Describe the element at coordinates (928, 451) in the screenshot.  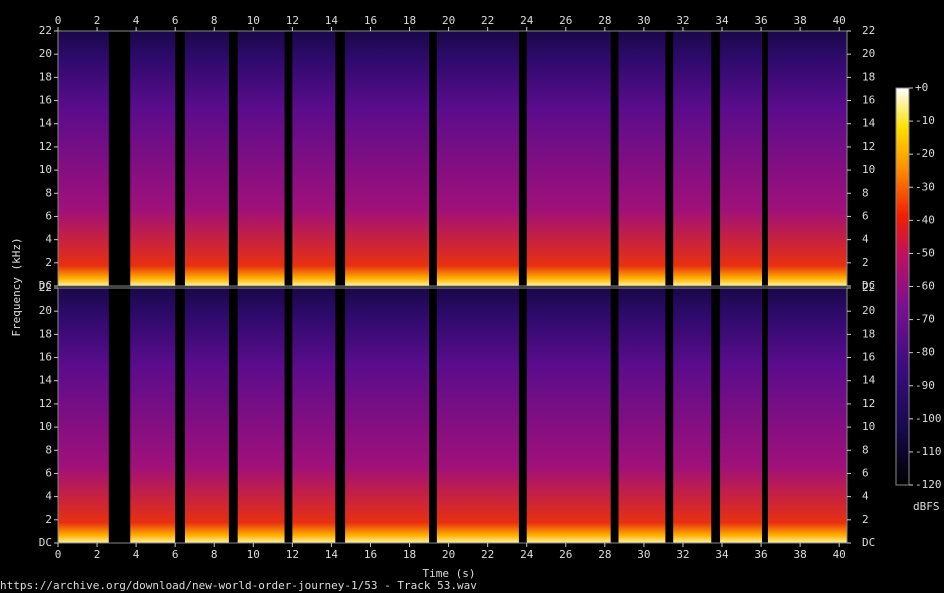
I see `colorbar-tick-label: -110` at that location.